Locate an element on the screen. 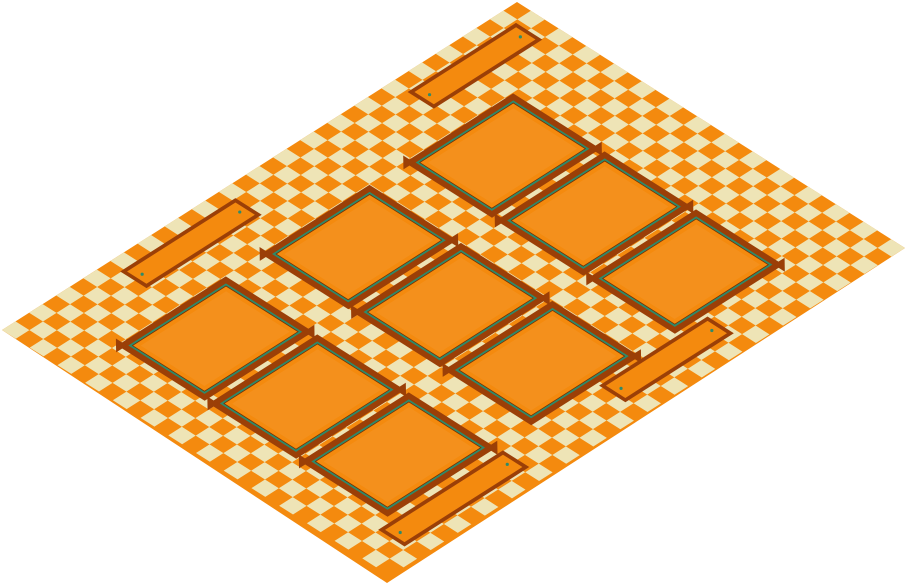 Image resolution: width=905 pixels, height=586 pixels. edge-slot is located at coordinates (191, 243).